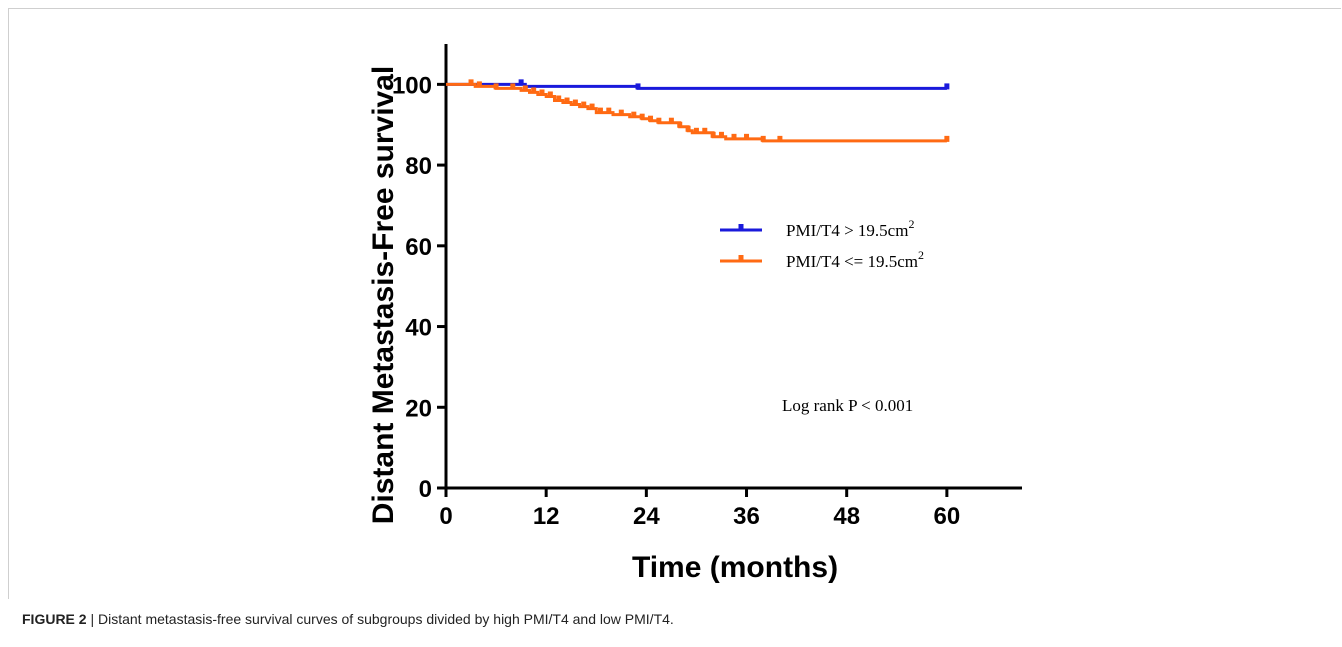  What do you see at coordinates (735, 567) in the screenshot?
I see `x-axis-title: Time (months)` at bounding box center [735, 567].